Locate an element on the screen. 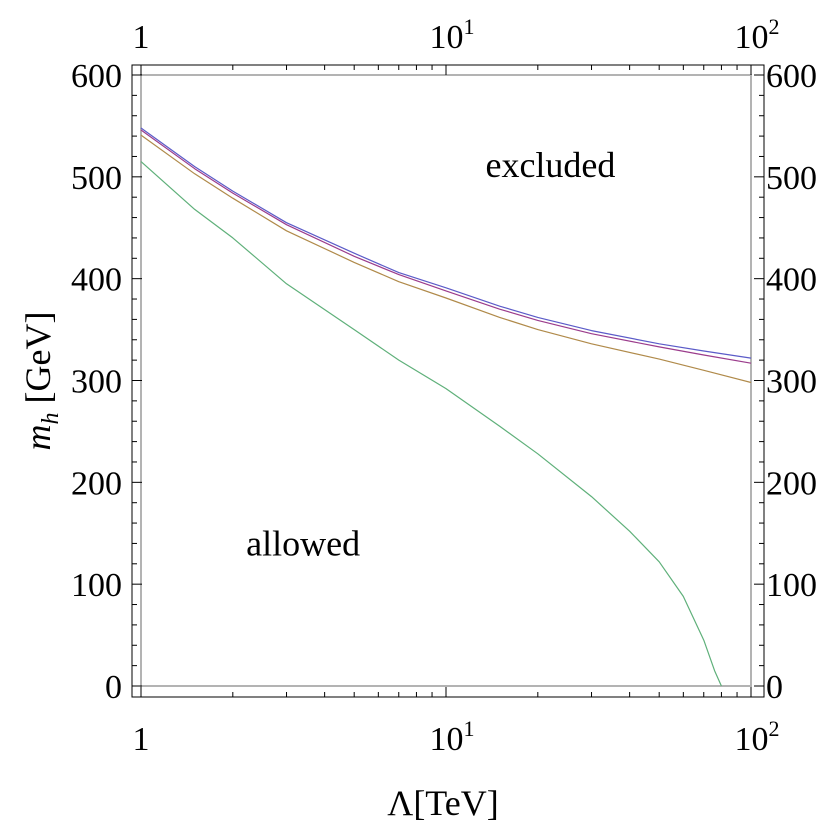 Image resolution: width=827 pixels, height=828 pixels. y-tick-label-right: 0 is located at coordinates (774, 687).